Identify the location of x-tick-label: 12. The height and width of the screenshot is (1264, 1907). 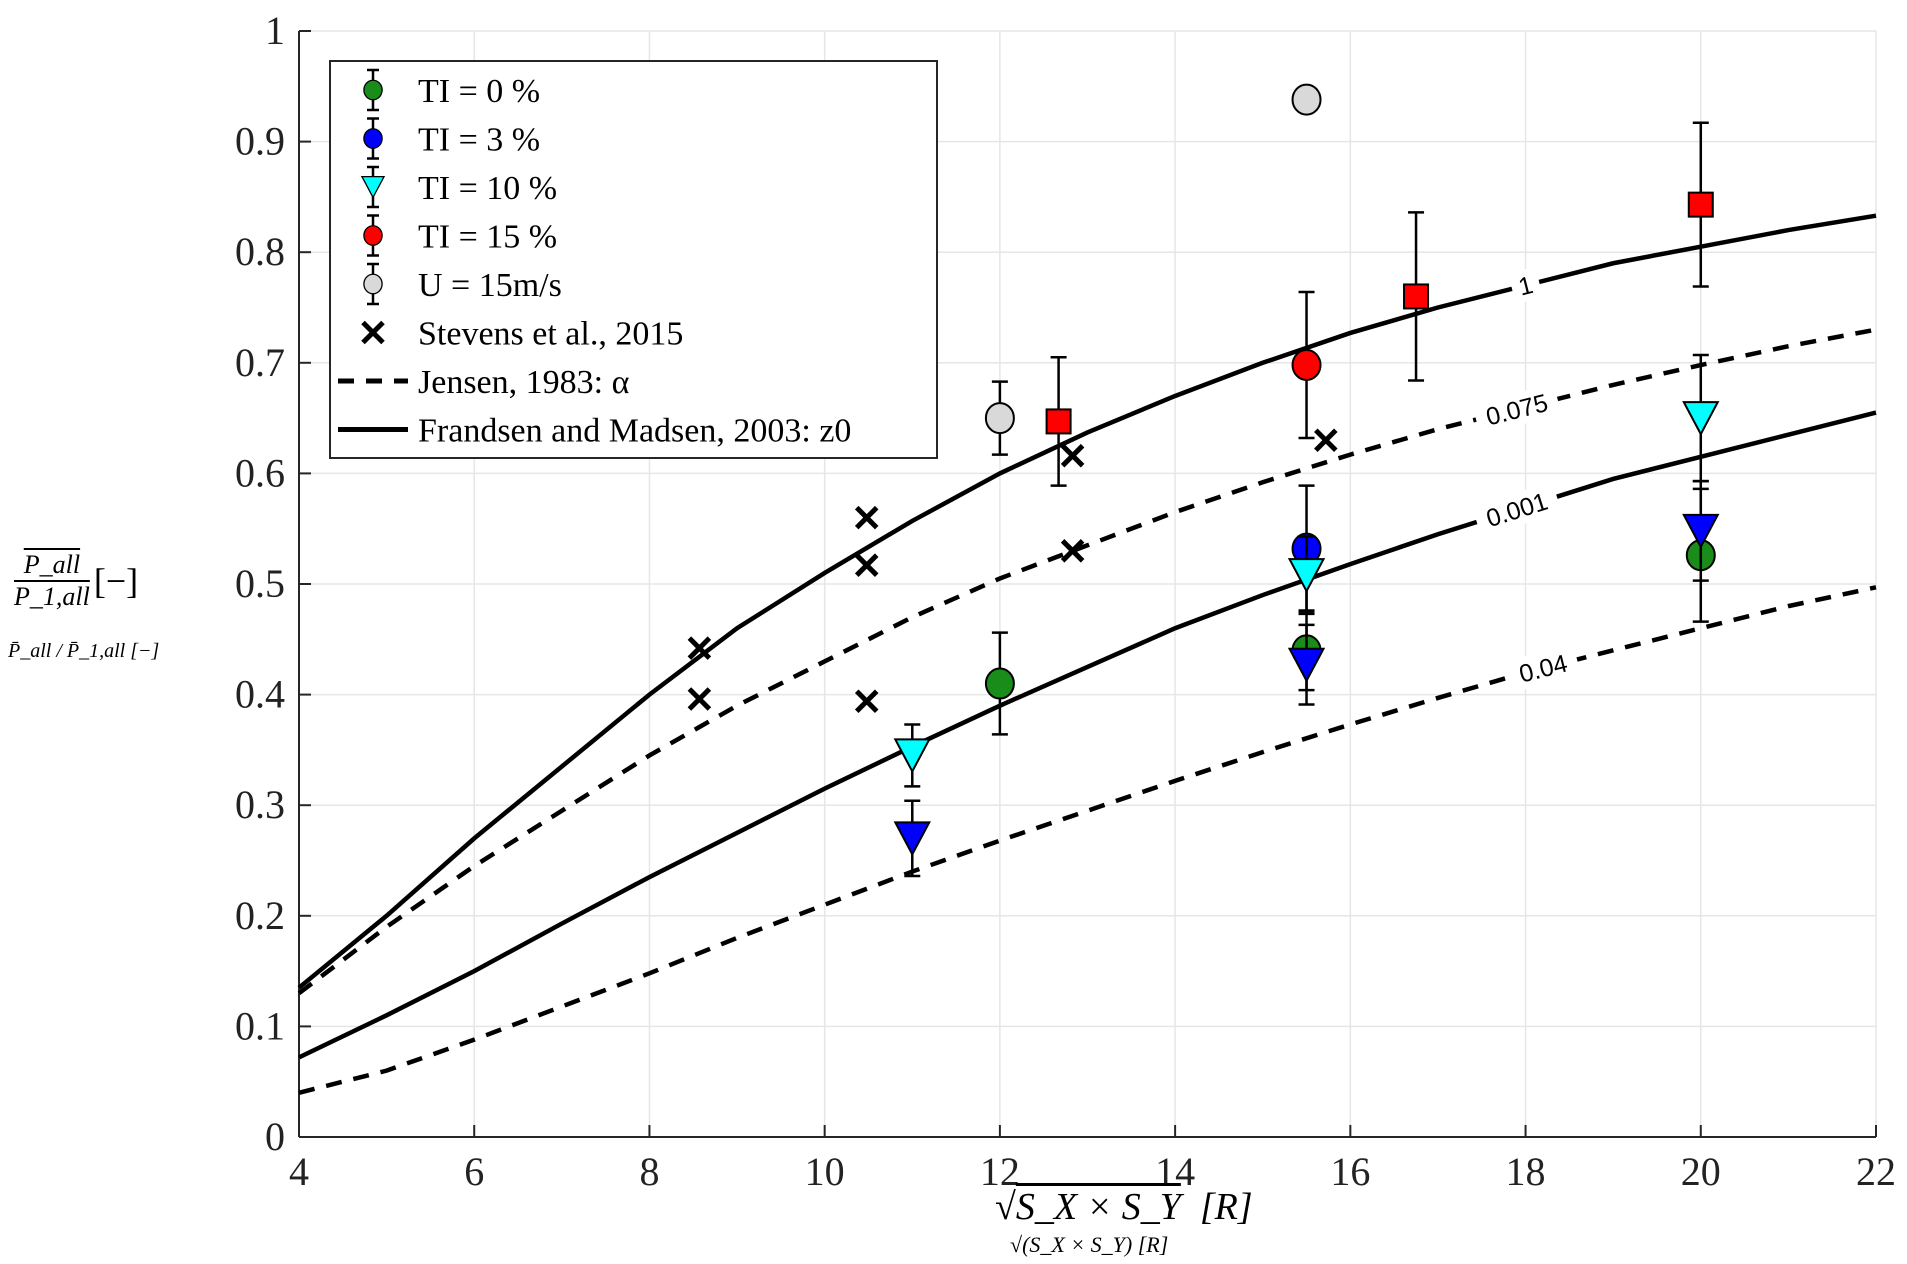
(1000, 1171).